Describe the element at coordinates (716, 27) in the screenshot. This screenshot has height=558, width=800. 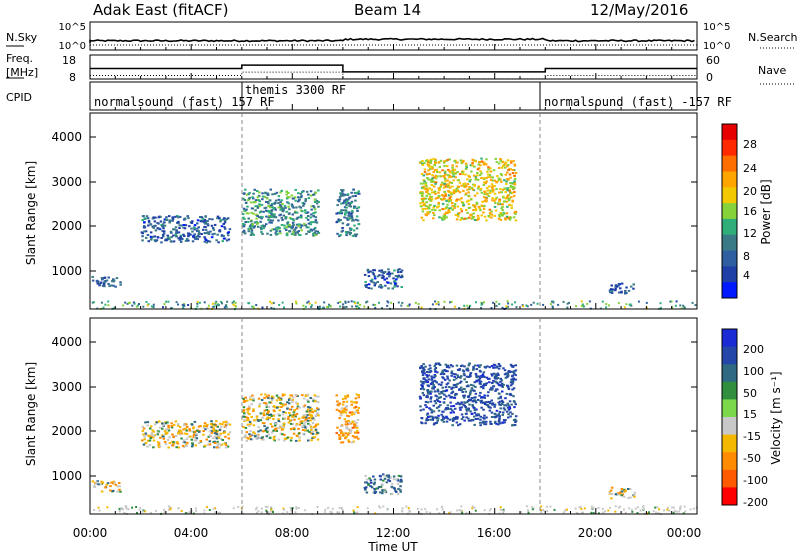
I see `nsearch-tick-top: 10^5` at that location.